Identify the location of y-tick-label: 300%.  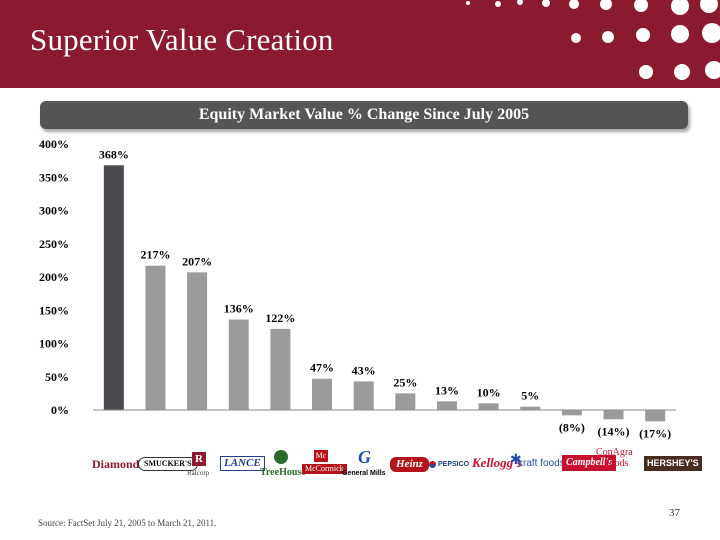
(54, 211).